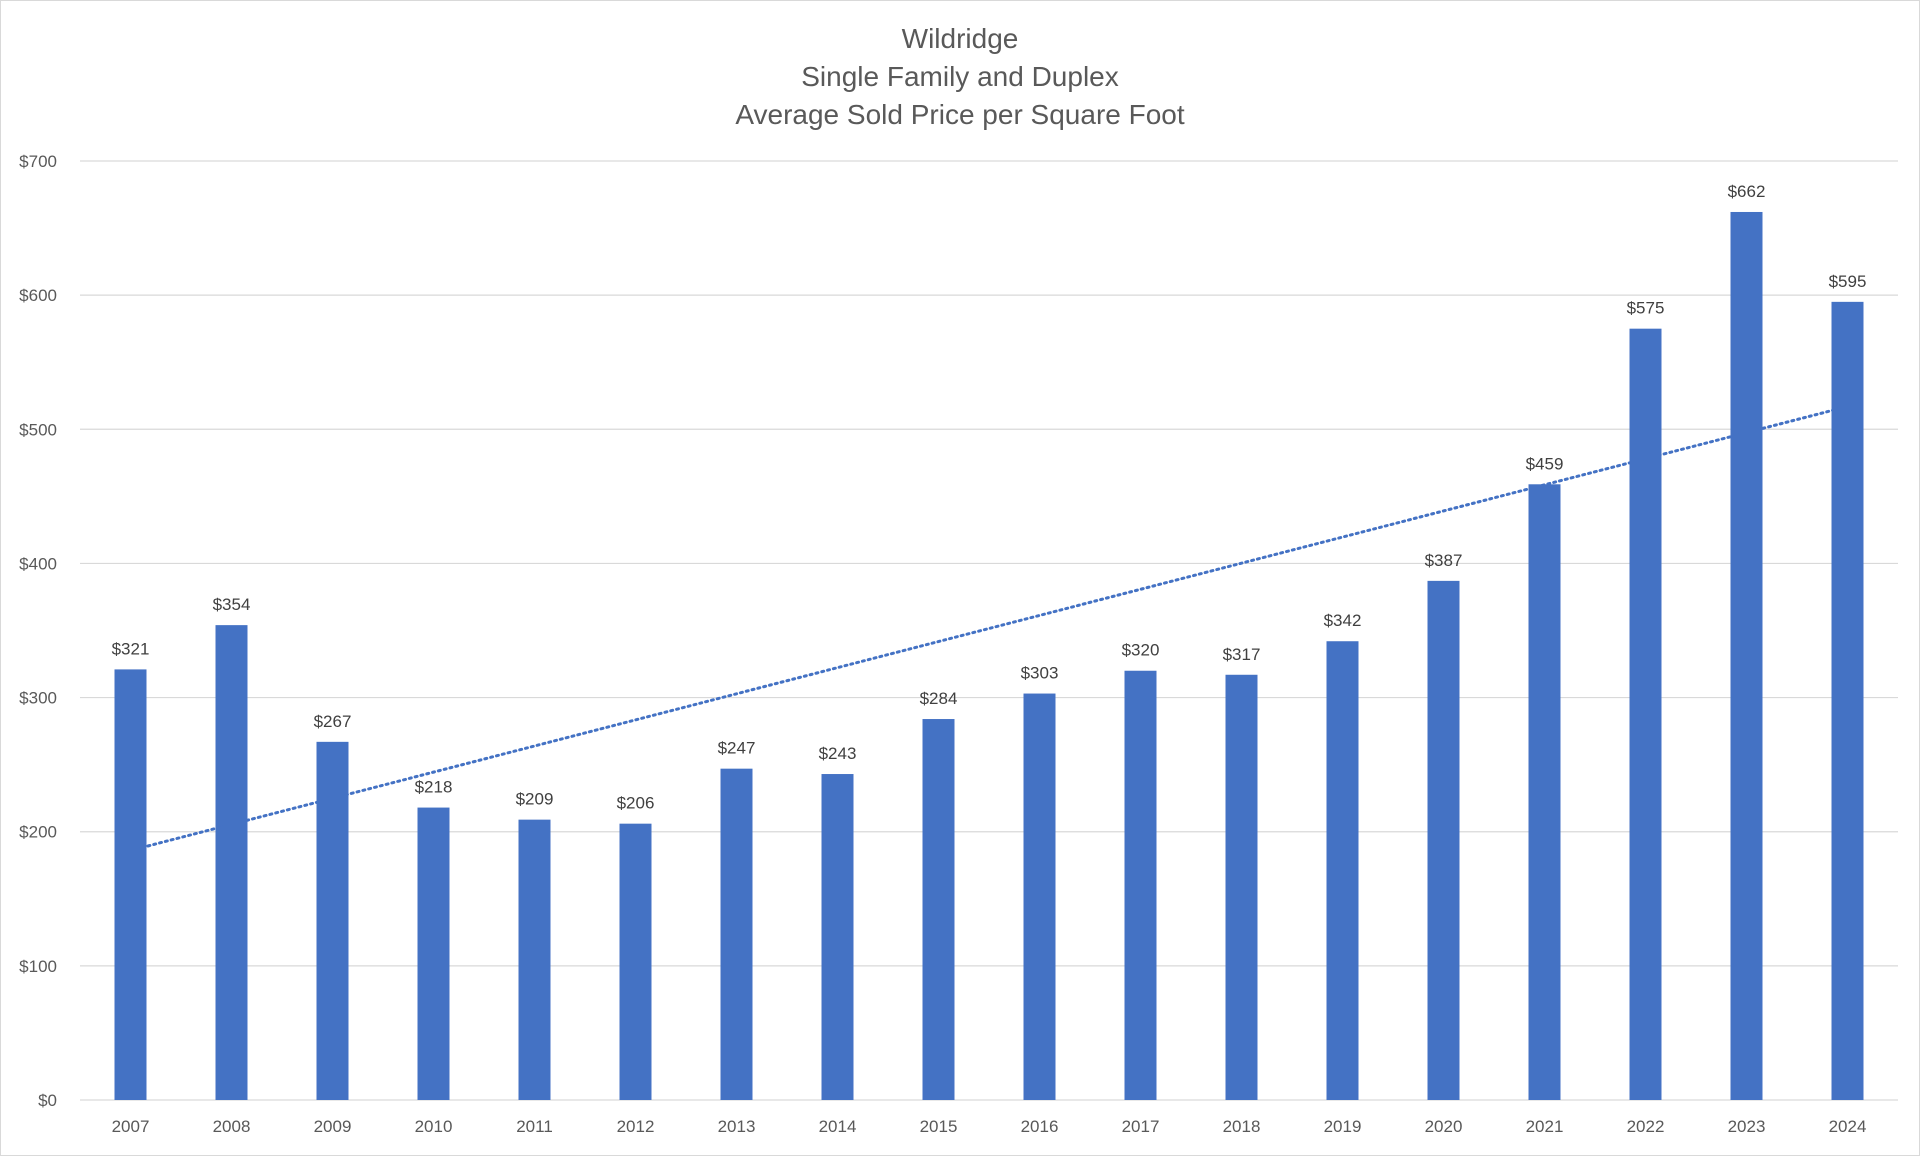 This screenshot has height=1156, width=1920. I want to click on chart-title-line-3: Average Sold Price per Square Foot, so click(960, 114).